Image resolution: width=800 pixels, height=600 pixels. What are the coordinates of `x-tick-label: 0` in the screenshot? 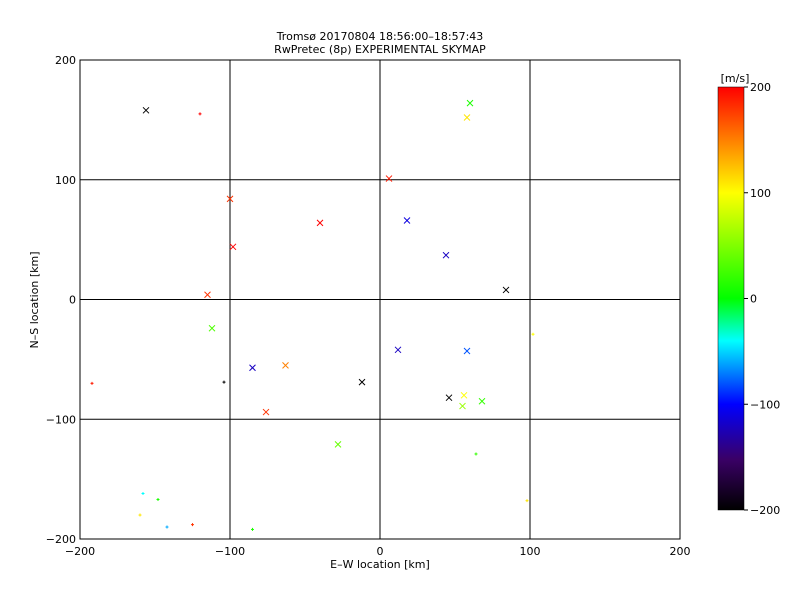 It's located at (380, 551).